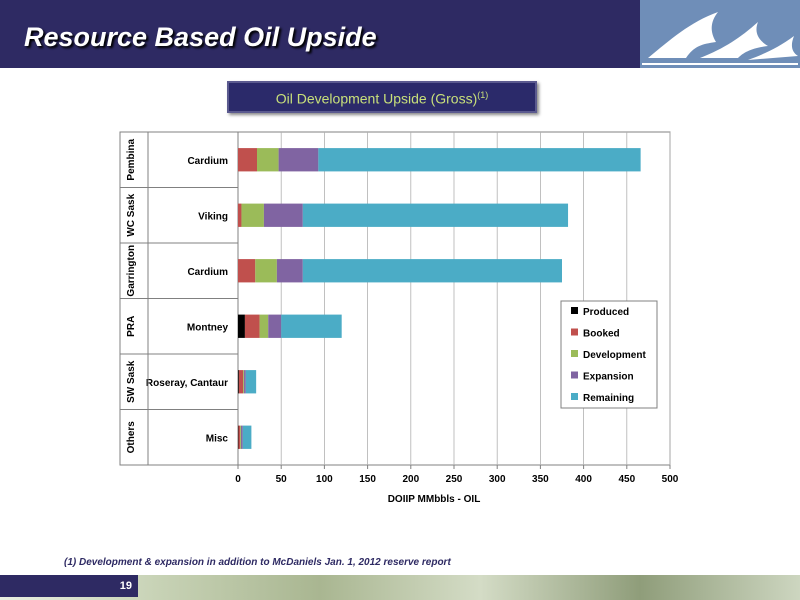  I want to click on page-title: Resource Based Oil Upside, so click(200, 37).